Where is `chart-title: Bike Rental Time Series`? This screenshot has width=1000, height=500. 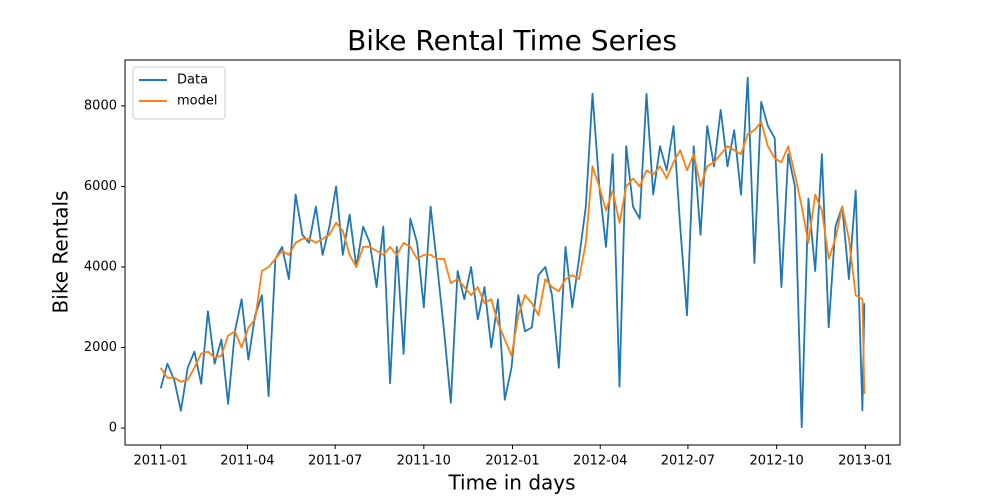 chart-title: Bike Rental Time Series is located at coordinates (512, 40).